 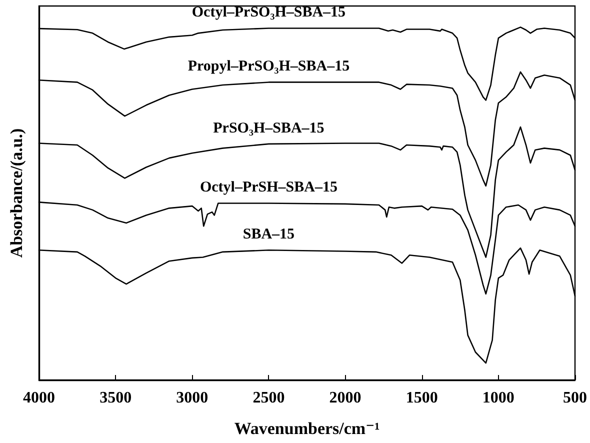 I want to click on x-tick-label: 1500, so click(x=422, y=398).